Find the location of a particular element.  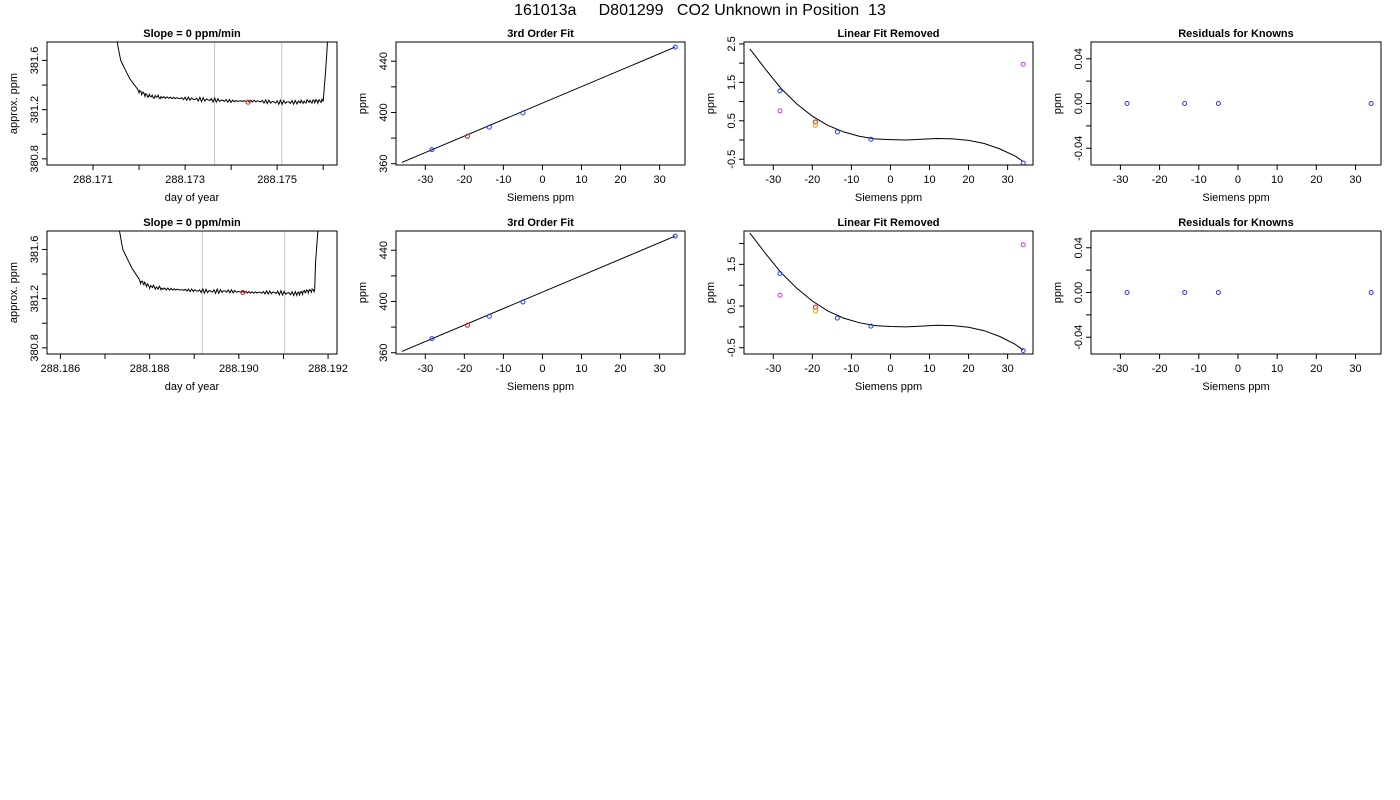

x-tick-label: 288.190 is located at coordinates (239, 369).